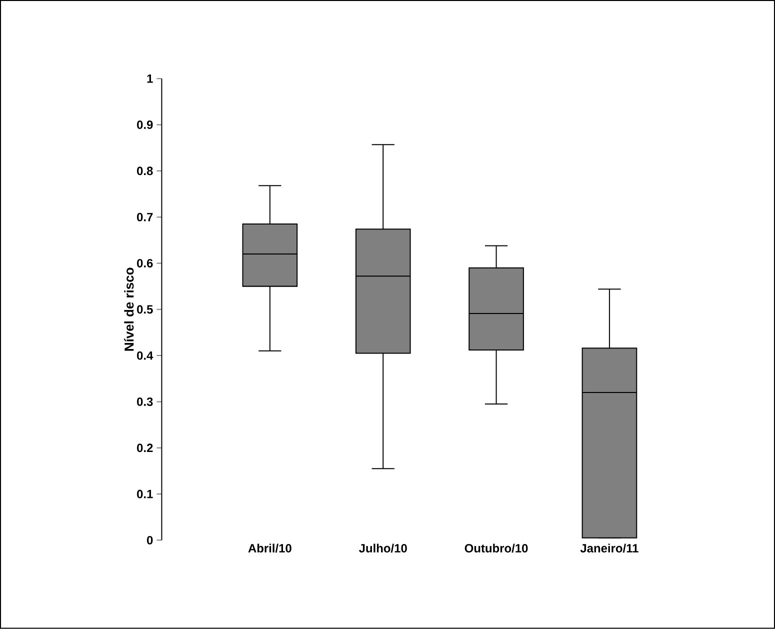 Image resolution: width=775 pixels, height=629 pixels. I want to click on y-tick-label: 0.6, so click(145, 263).